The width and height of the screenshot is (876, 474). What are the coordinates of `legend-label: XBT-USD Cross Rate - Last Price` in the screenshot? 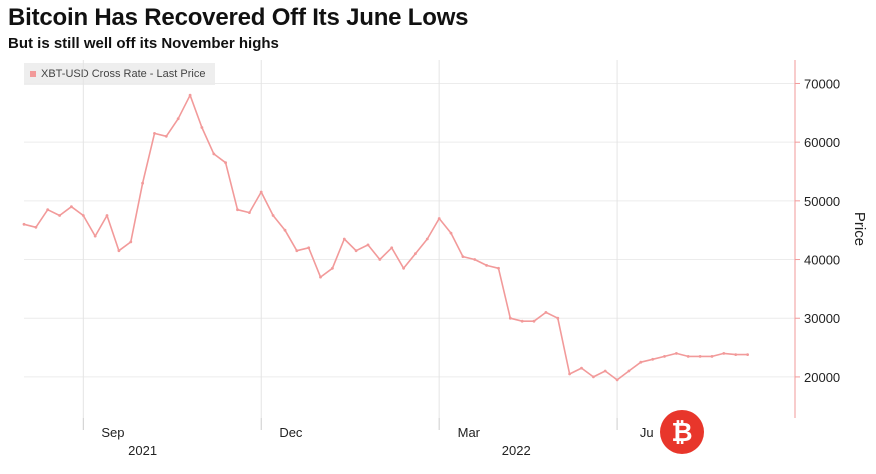 It's located at (123, 74).